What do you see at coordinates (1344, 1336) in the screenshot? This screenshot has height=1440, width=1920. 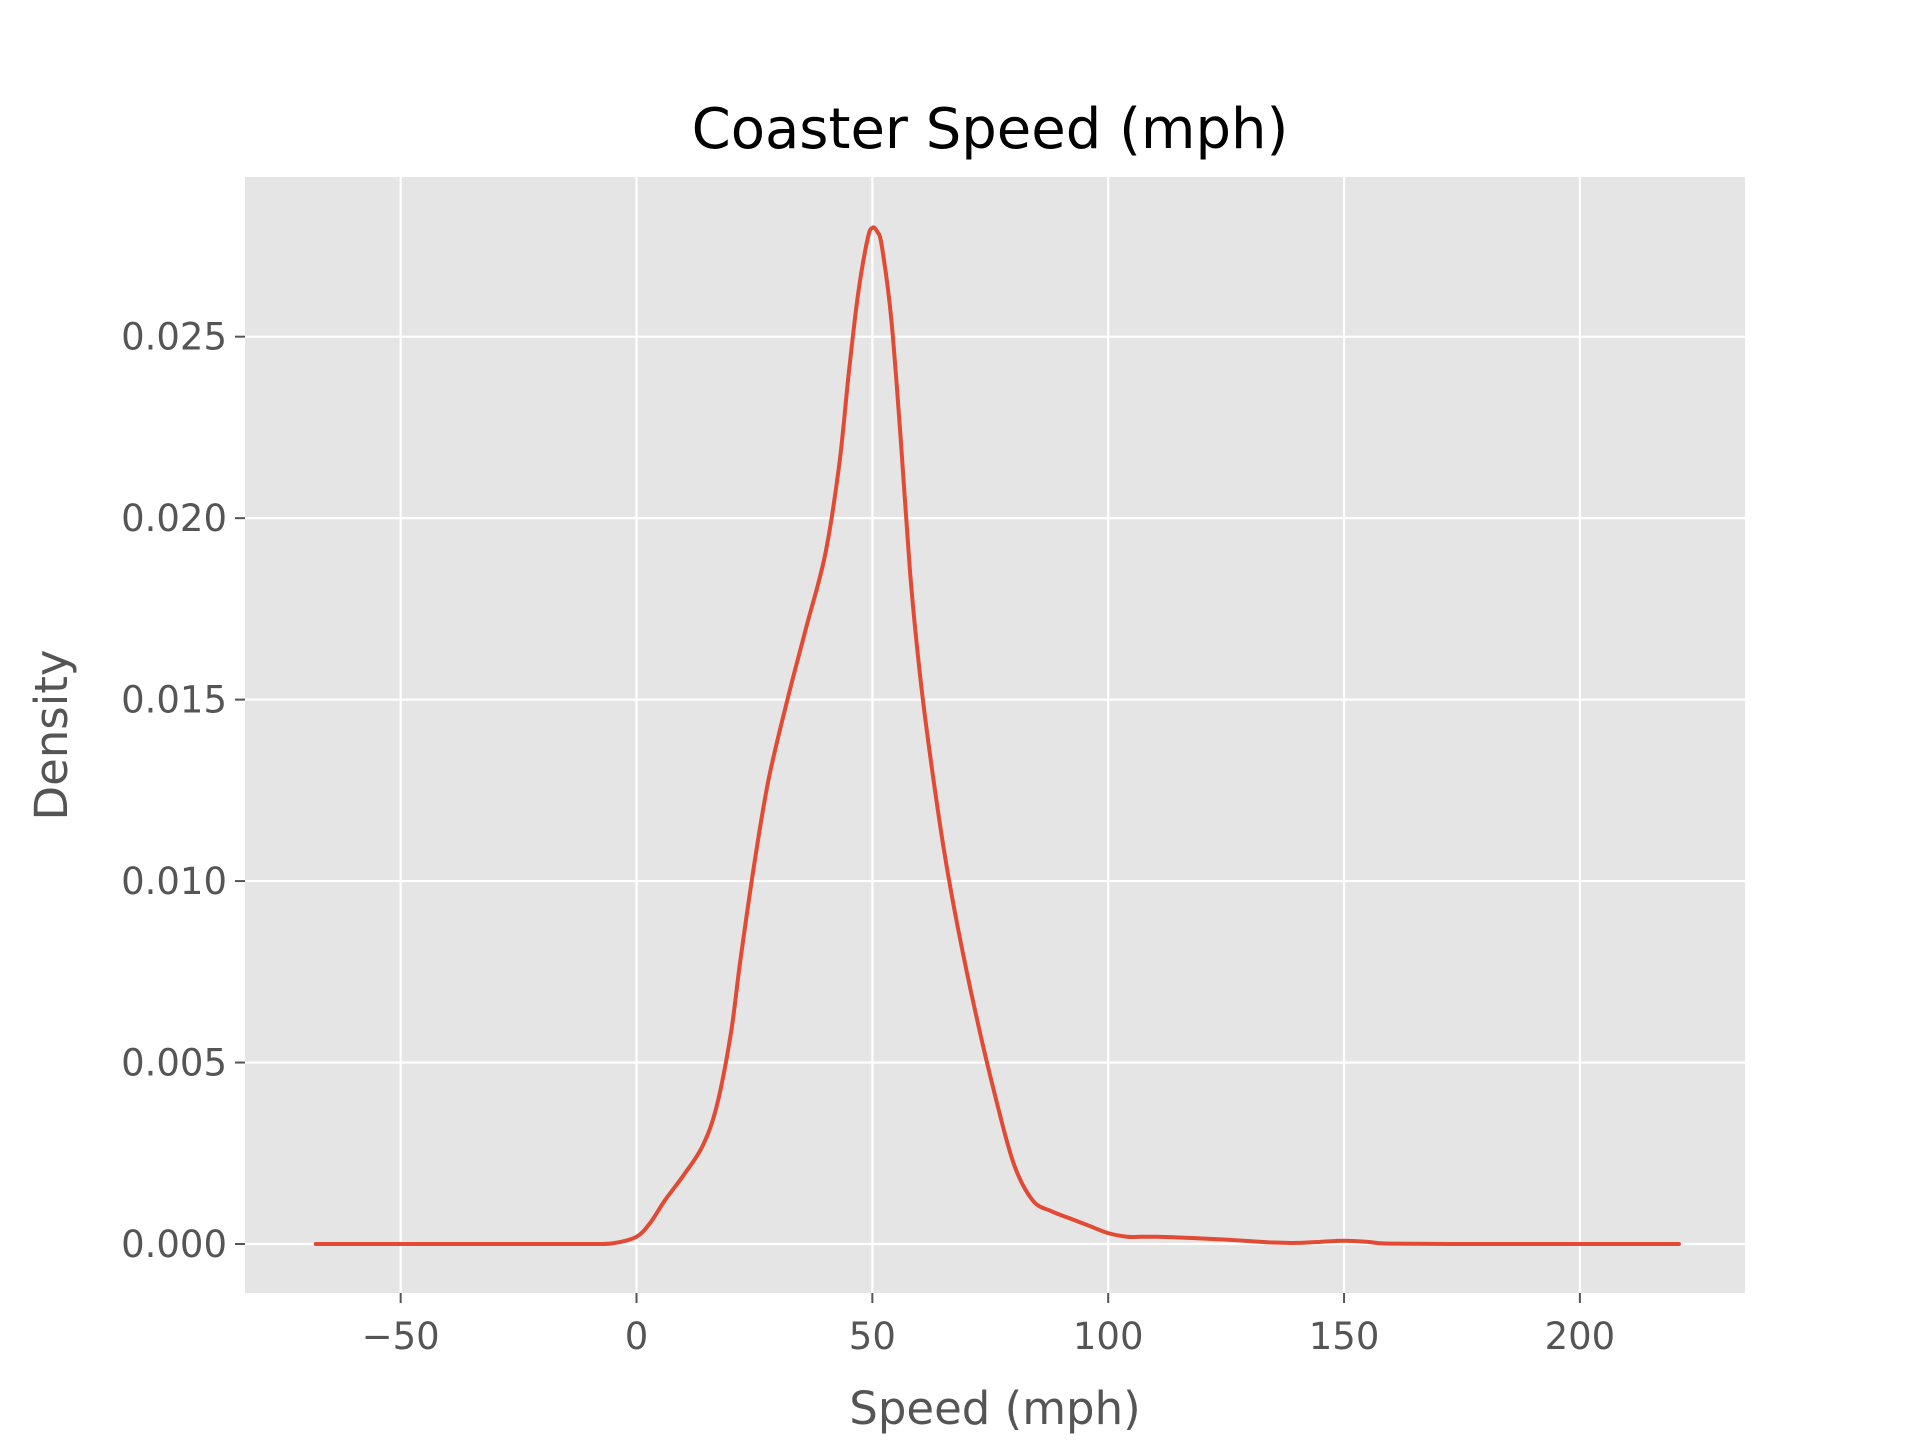 I see `x-tick-label: 150` at bounding box center [1344, 1336].